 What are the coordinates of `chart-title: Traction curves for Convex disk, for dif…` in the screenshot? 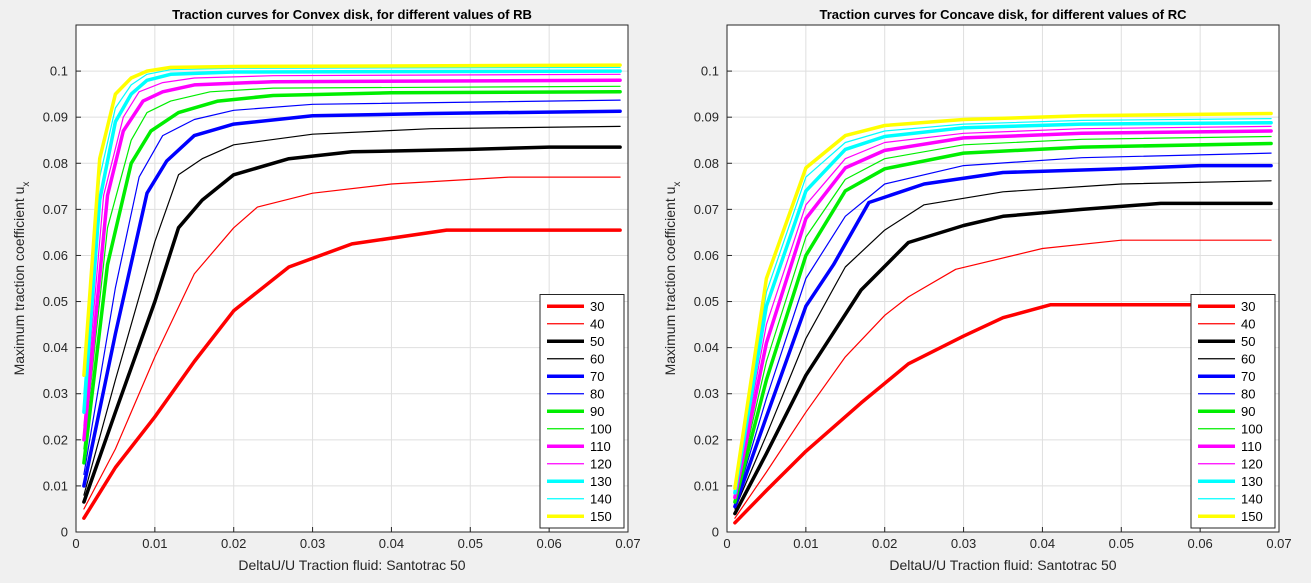 It's located at (352, 14).